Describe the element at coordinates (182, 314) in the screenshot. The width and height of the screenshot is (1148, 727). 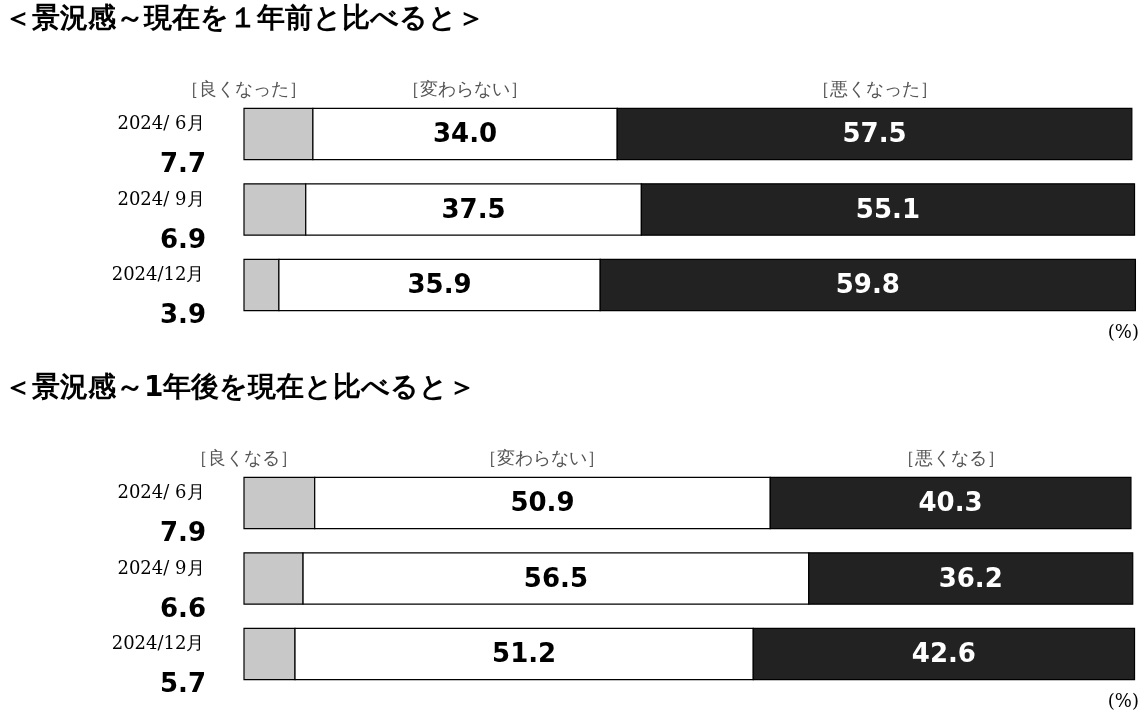
I see `data-label: 3.9` at that location.